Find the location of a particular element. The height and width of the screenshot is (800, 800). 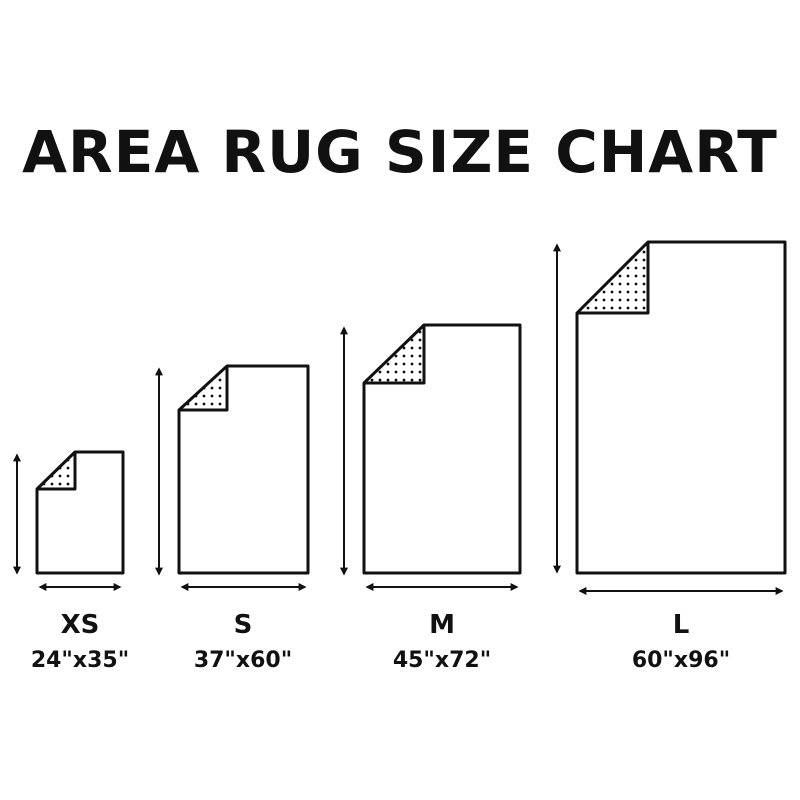

rug-l is located at coordinates (670, 417).